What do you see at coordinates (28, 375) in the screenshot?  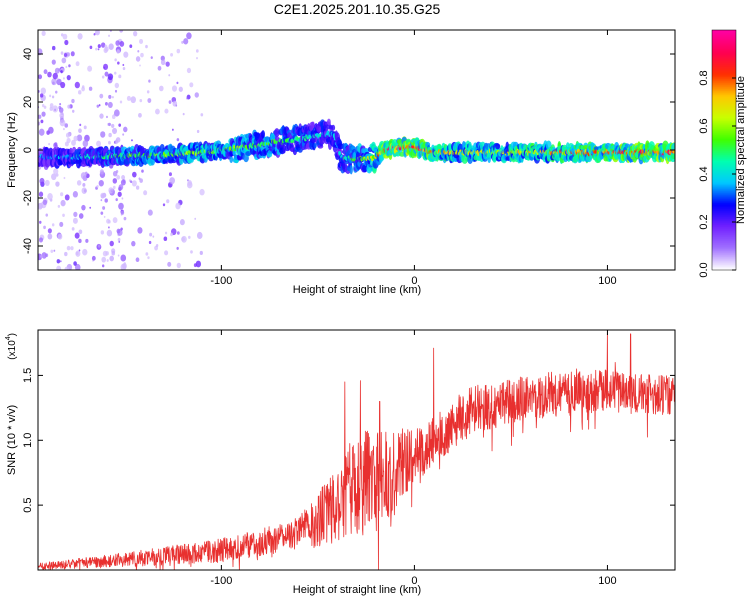 I see `snr-y-tick-label: 1.5` at bounding box center [28, 375].